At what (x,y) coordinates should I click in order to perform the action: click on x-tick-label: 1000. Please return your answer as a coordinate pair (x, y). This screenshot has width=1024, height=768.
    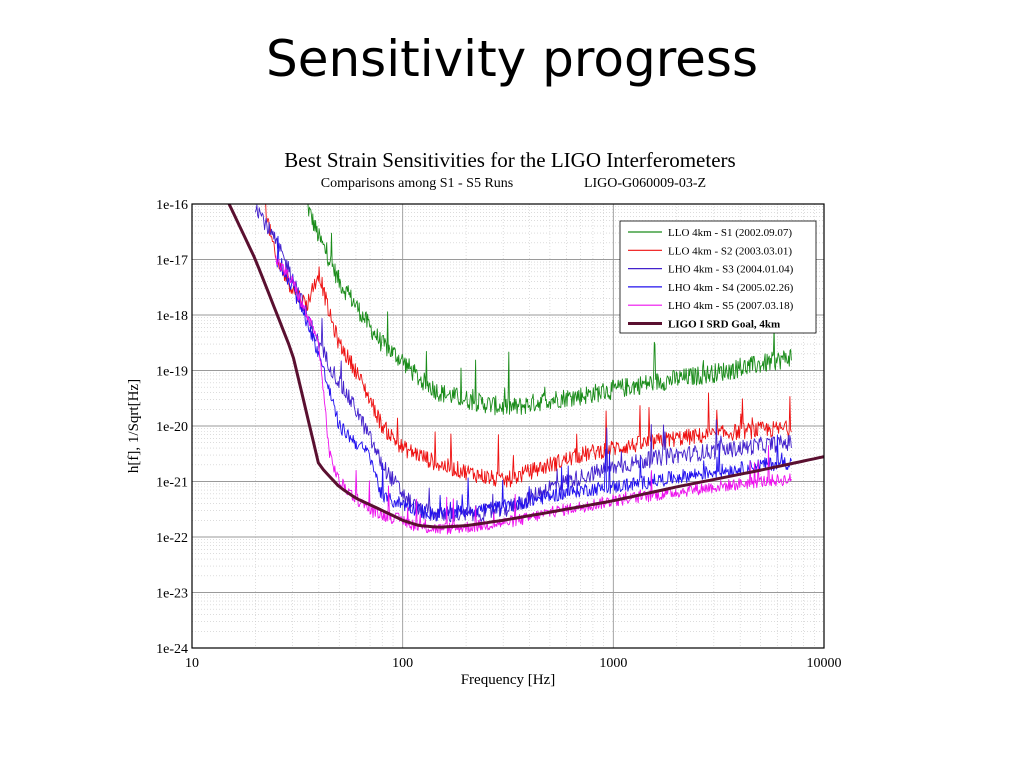
    Looking at the image, I should click on (613, 663).